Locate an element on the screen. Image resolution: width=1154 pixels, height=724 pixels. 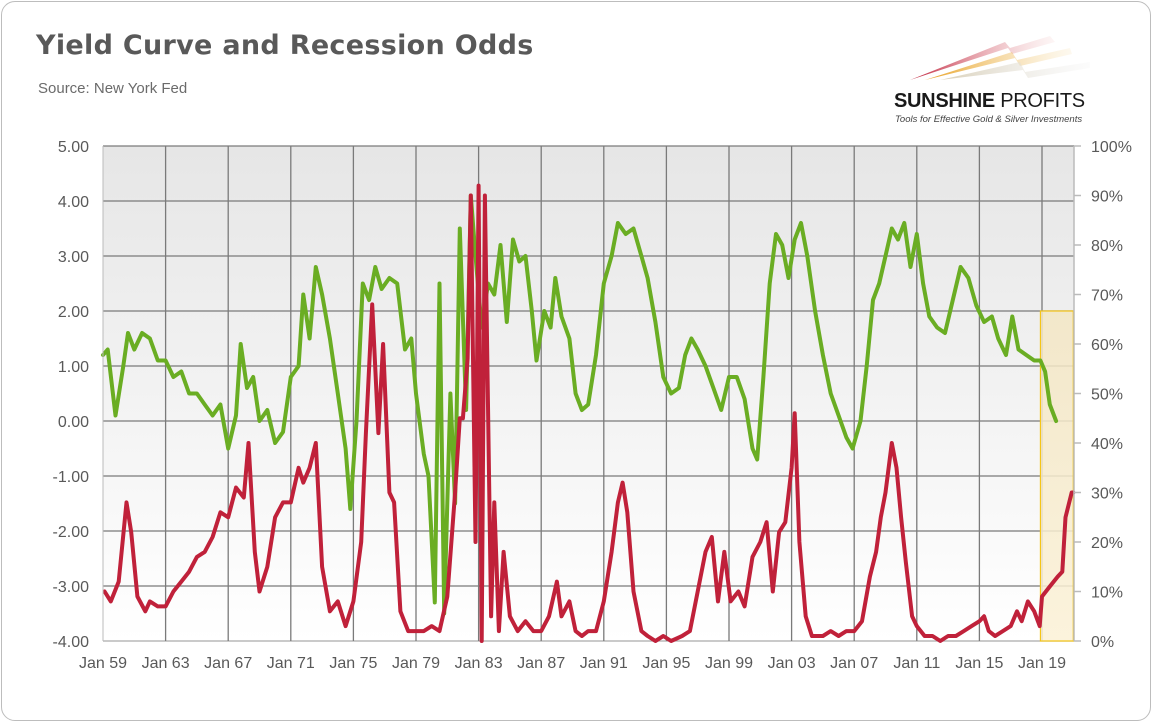
right-axis-tick-label: 90% is located at coordinates (1107, 197).